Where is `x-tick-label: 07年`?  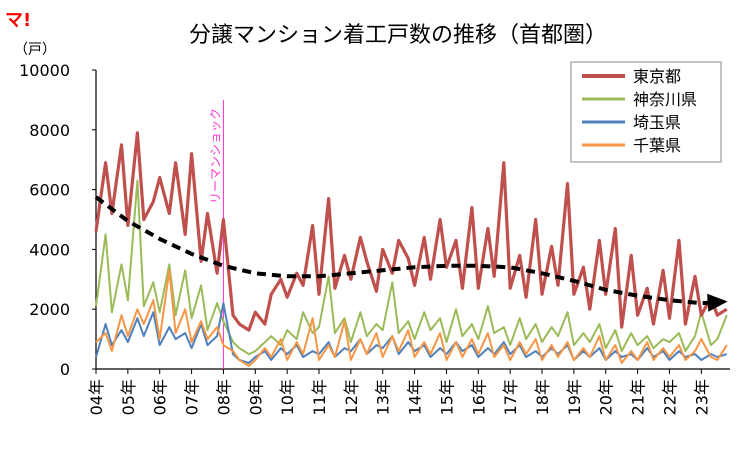
x-tick-label: 07年 is located at coordinates (192, 397).